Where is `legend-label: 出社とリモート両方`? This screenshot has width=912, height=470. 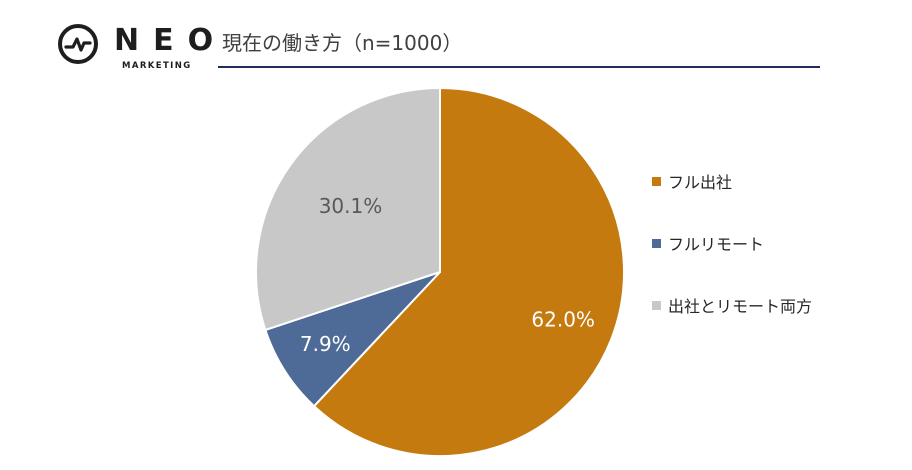
legend-label: 出社とリモート両方 is located at coordinates (740, 306).